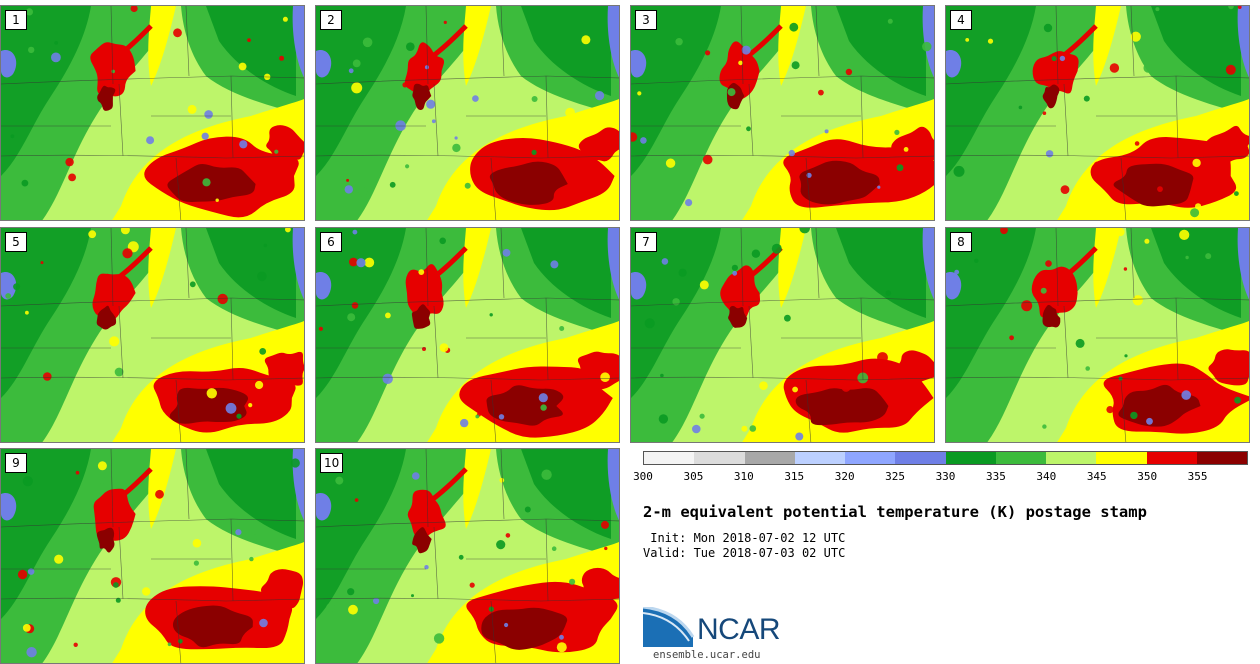  What do you see at coordinates (643, 476) in the screenshot?
I see `scale-tick-label: 300` at bounding box center [643, 476].